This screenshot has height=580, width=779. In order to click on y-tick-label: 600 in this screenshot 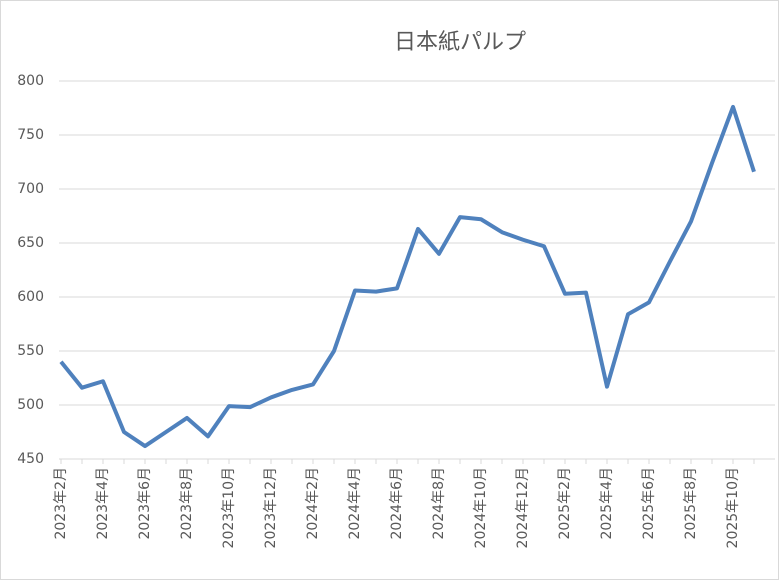, I will do `click(30, 297)`.